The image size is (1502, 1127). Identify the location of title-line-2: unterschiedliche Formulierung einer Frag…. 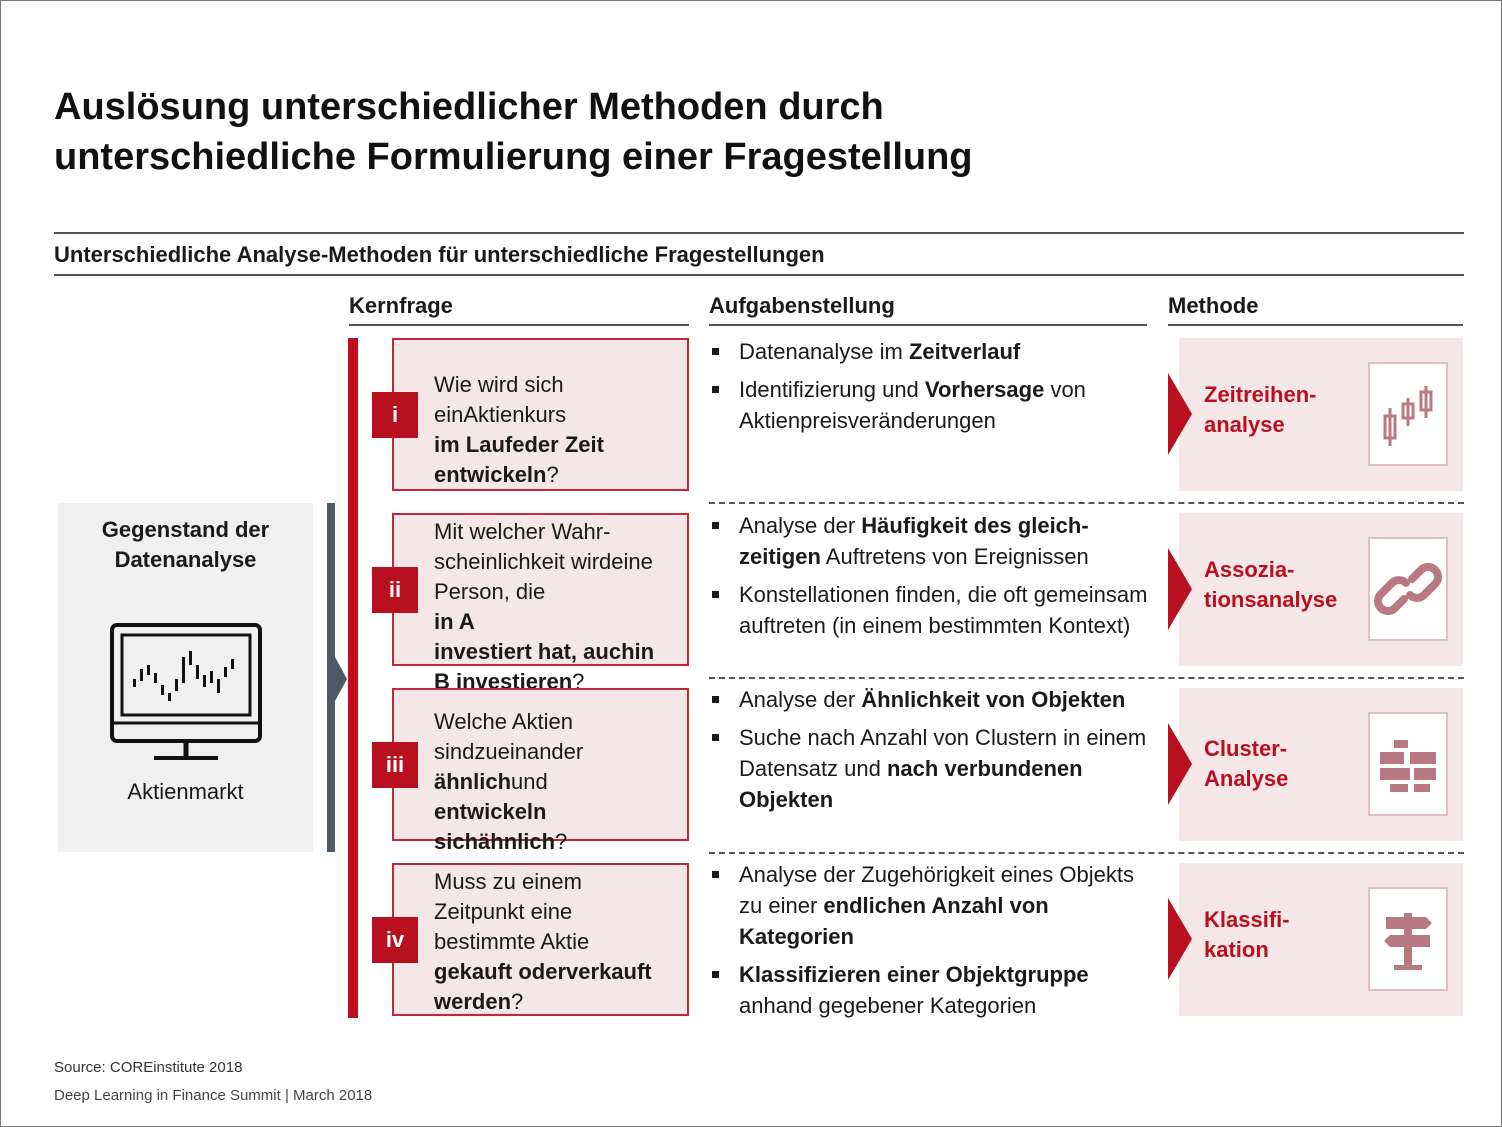
(513, 157).